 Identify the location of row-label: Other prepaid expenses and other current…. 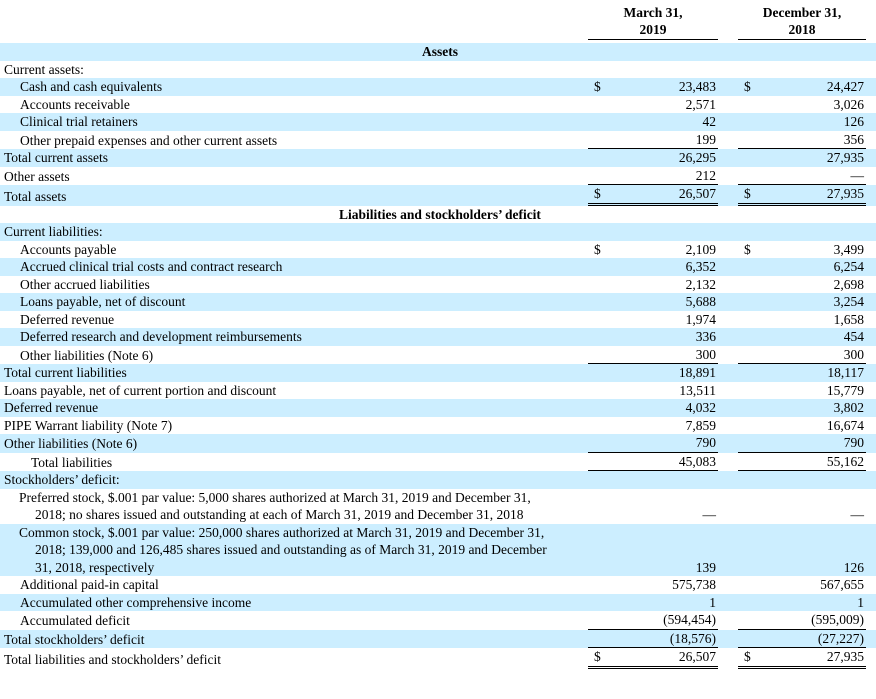
(149, 140).